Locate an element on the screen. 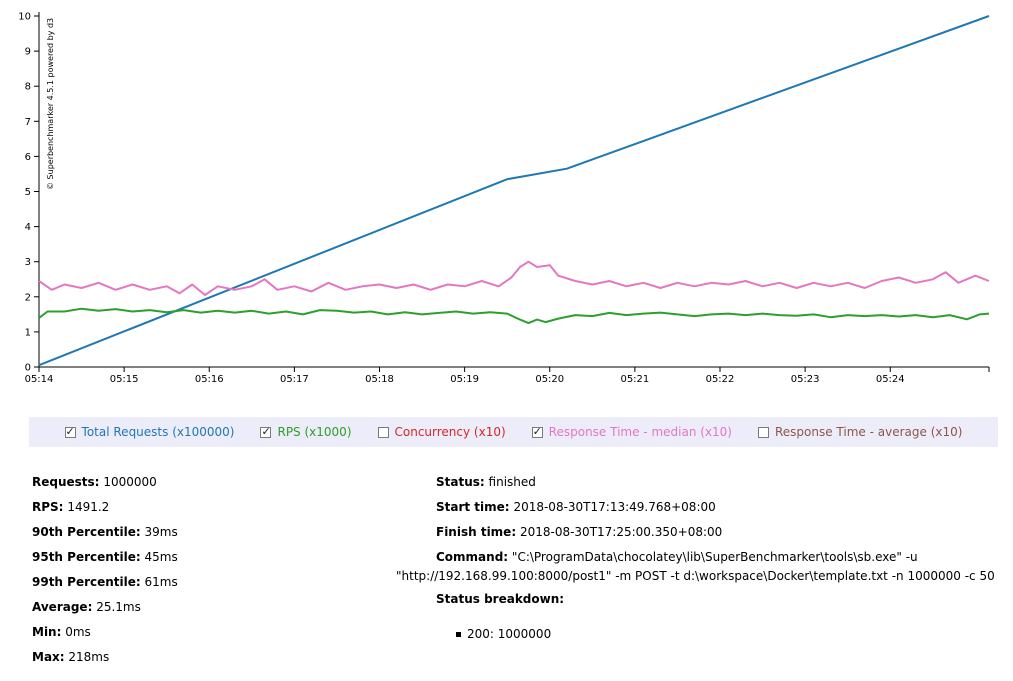  y-axis: 0 1 2 3 4 5 6 7 8 9 10 is located at coordinates (29, 193).